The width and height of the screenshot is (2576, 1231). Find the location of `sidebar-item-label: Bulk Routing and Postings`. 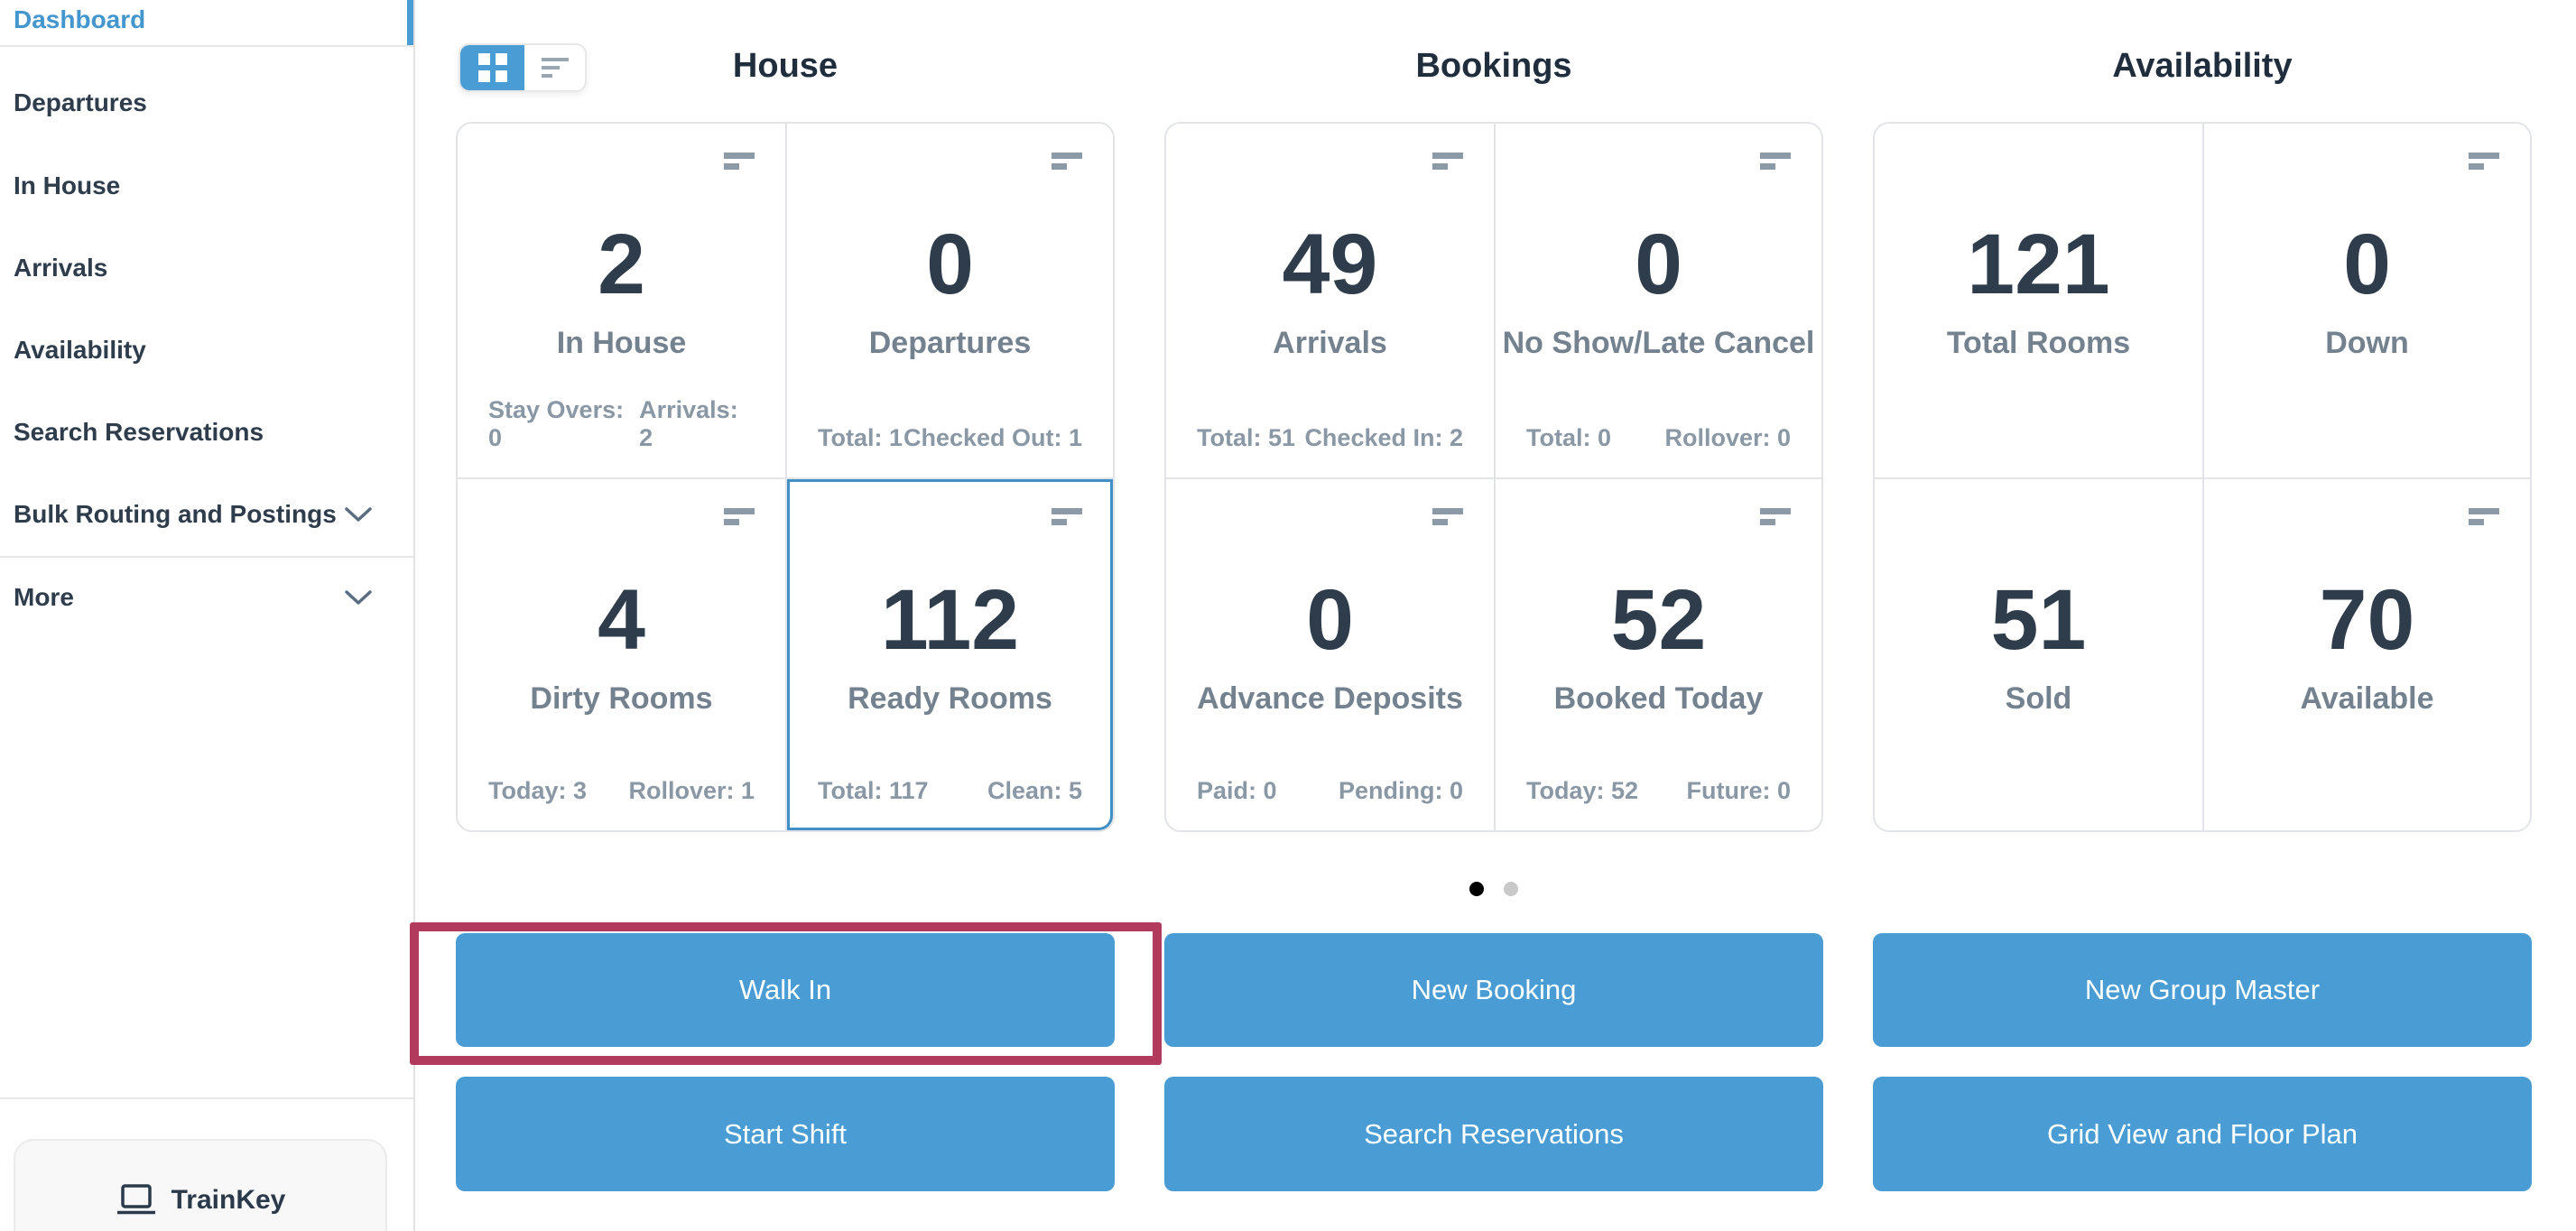

sidebar-item-label: Bulk Routing and Postings is located at coordinates (175, 514).